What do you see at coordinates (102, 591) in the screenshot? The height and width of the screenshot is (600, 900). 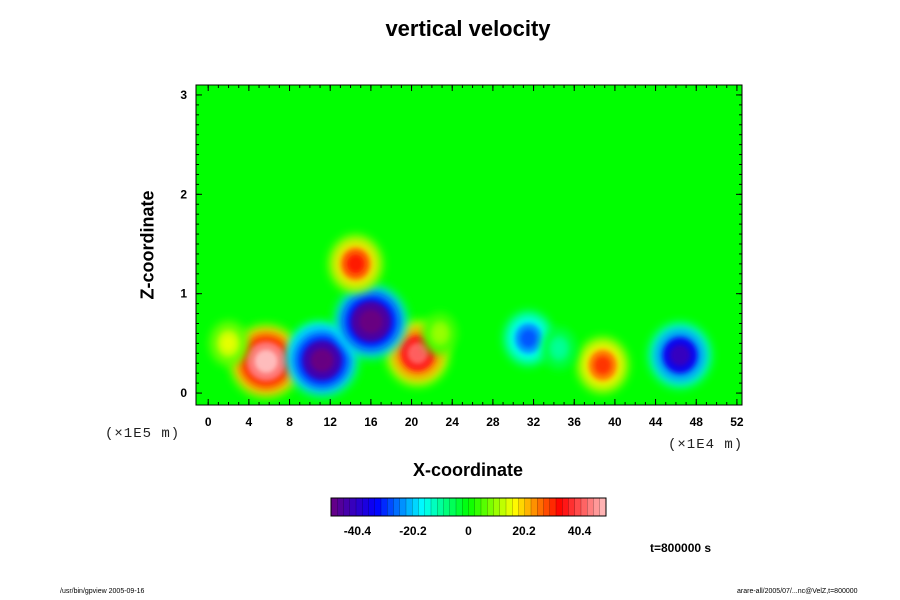 I see `footer-left: /usr/bin/gpview 2005-09-16` at bounding box center [102, 591].